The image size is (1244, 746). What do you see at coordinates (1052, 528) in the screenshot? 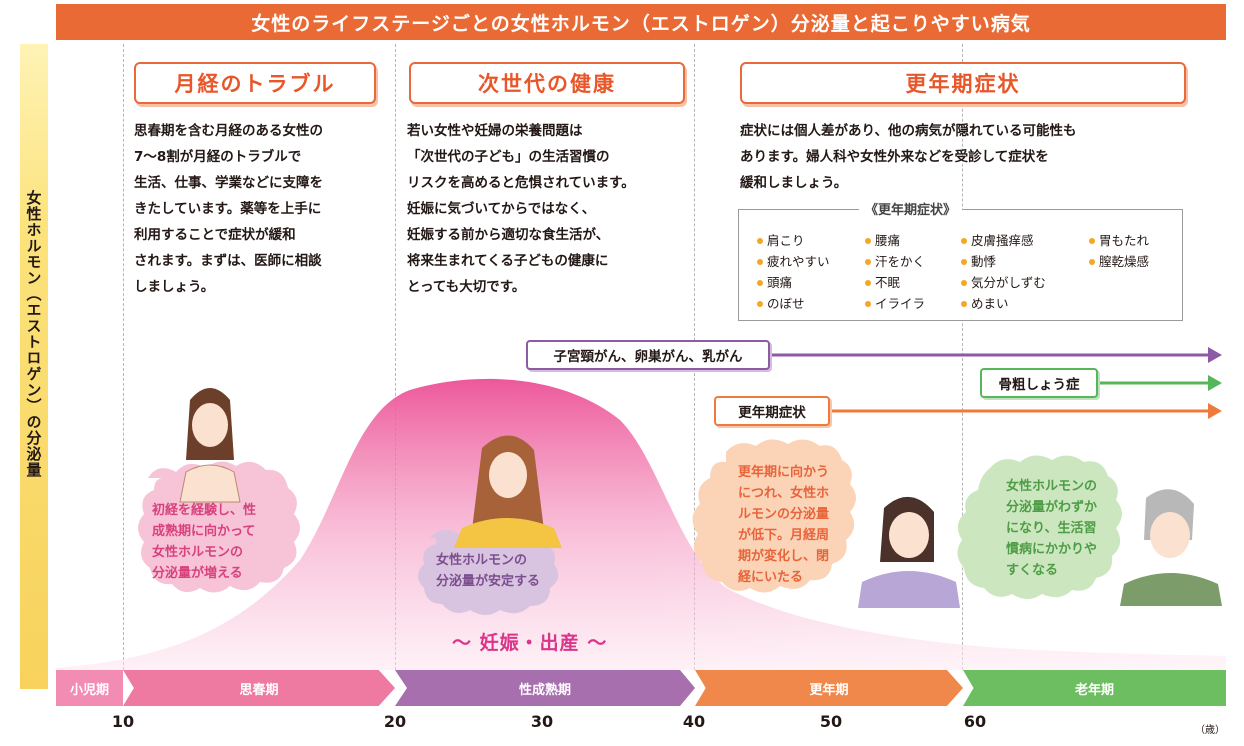
I see `bubble-text-old-age: 女性ホルモンの 分泌量がわずか になり、生活習 慣病にかかりや すくなる` at bounding box center [1052, 528].